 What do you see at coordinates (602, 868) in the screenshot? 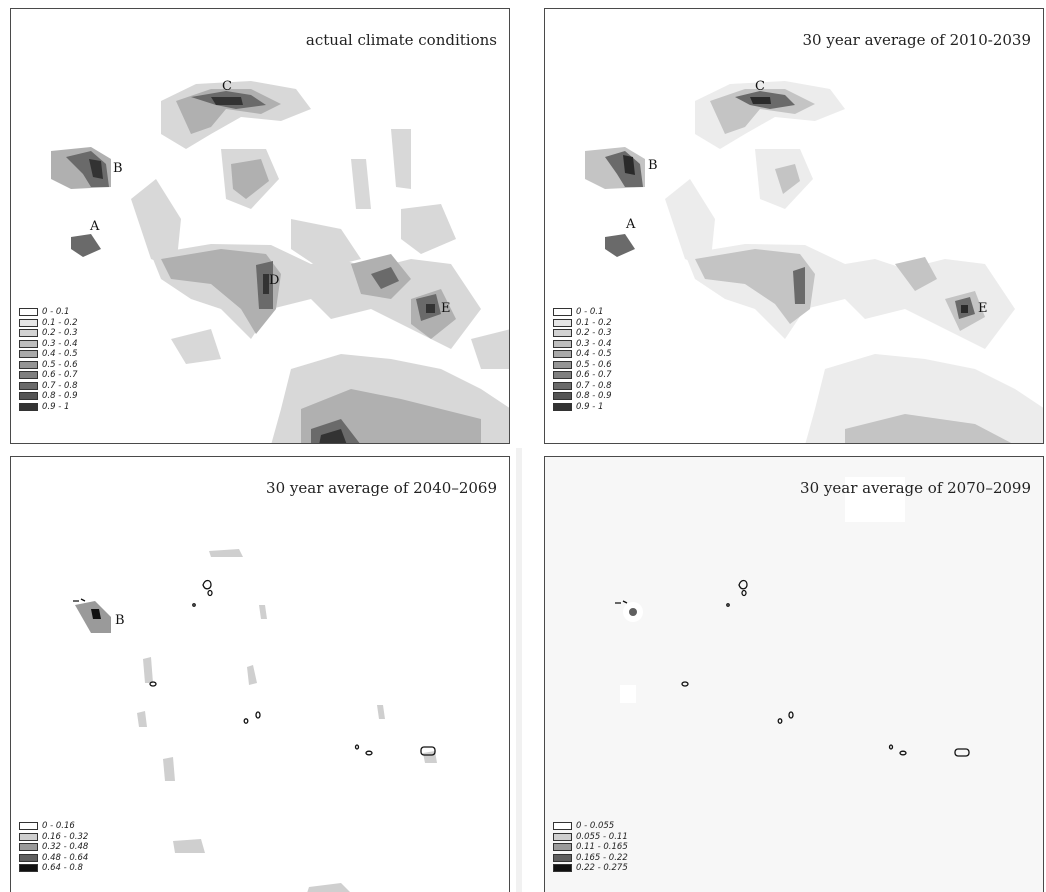
I see `legend-label: 0.22 - 0.275` at bounding box center [602, 868].